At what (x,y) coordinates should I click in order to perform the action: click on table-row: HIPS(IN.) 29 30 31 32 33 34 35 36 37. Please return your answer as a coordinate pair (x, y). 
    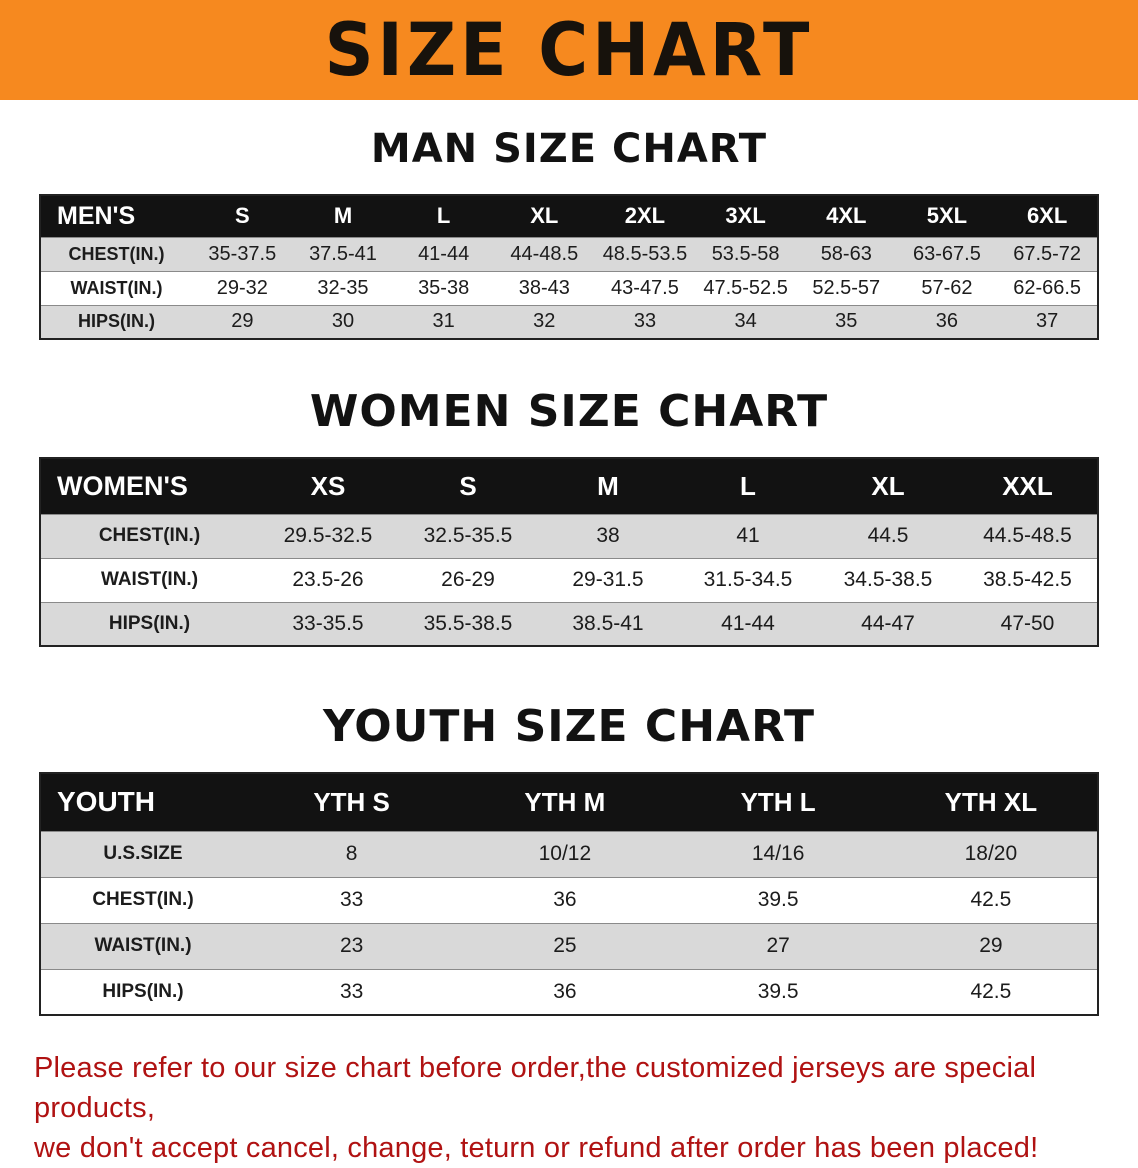
    Looking at the image, I should click on (569, 321).